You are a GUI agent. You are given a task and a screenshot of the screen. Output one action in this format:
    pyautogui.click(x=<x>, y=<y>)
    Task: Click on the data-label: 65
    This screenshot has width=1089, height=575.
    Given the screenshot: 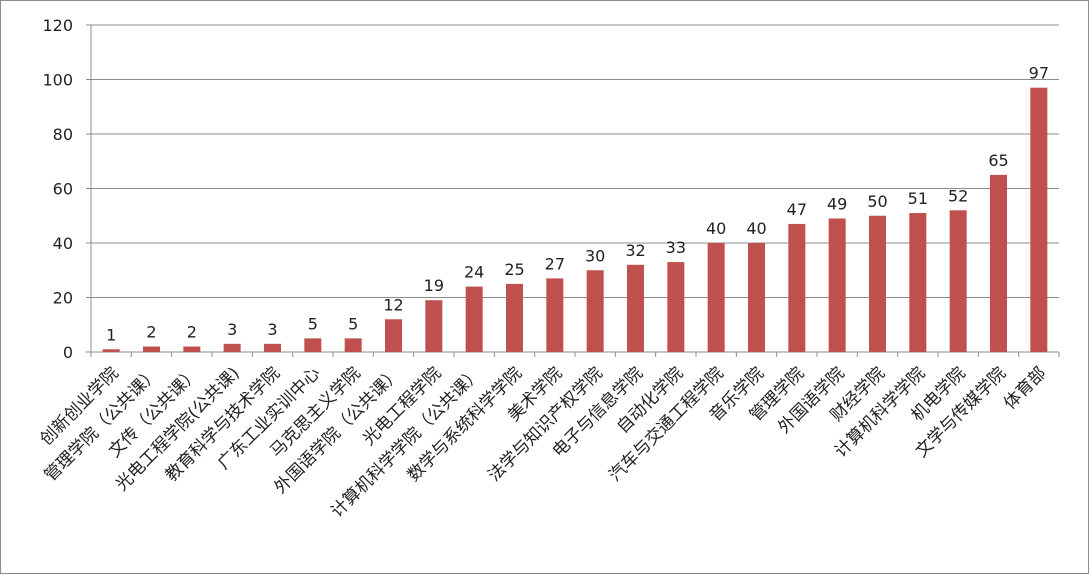 What is the action you would take?
    pyautogui.click(x=998, y=160)
    